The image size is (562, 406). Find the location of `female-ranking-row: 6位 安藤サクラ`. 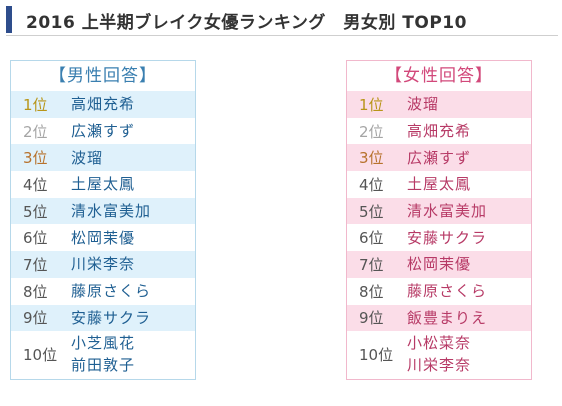

female-ranking-row: 6位 安藤サクラ is located at coordinates (439, 237).